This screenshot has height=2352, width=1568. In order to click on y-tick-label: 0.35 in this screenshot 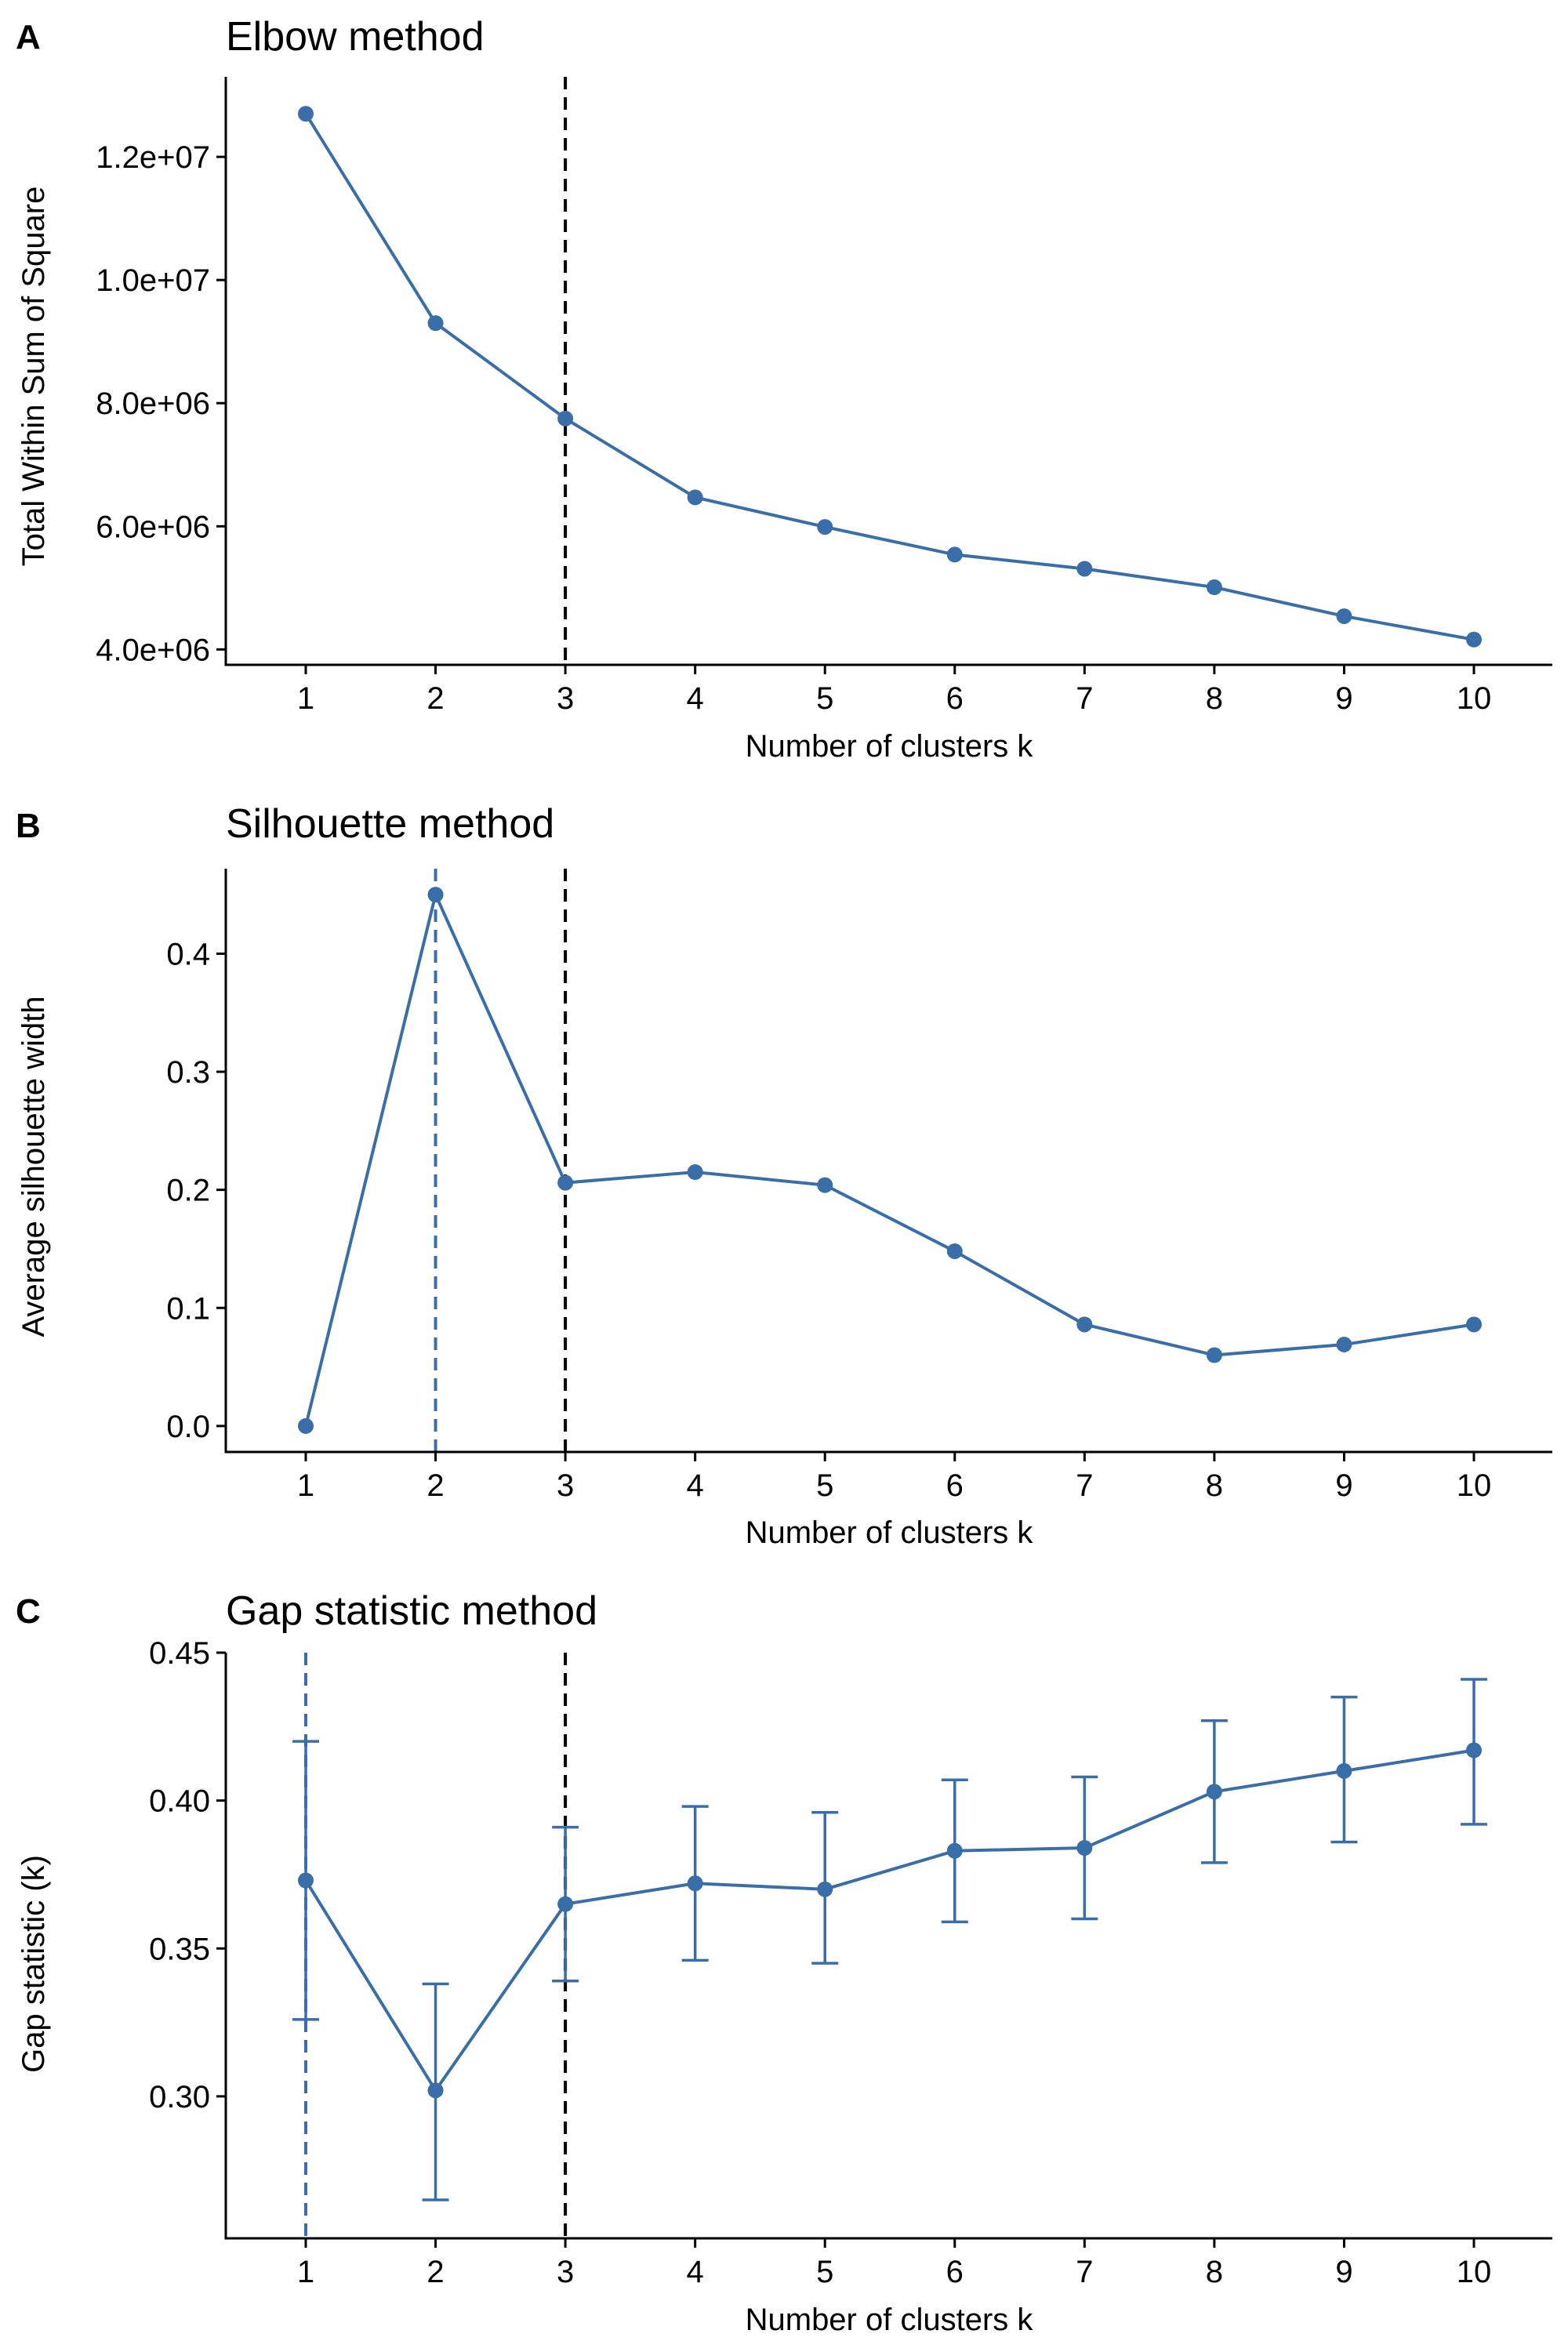, I will do `click(179, 1949)`.